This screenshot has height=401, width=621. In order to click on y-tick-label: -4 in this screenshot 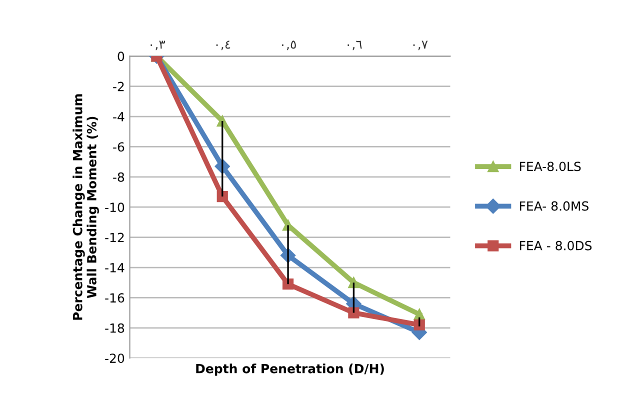, I will do `click(118, 117)`.